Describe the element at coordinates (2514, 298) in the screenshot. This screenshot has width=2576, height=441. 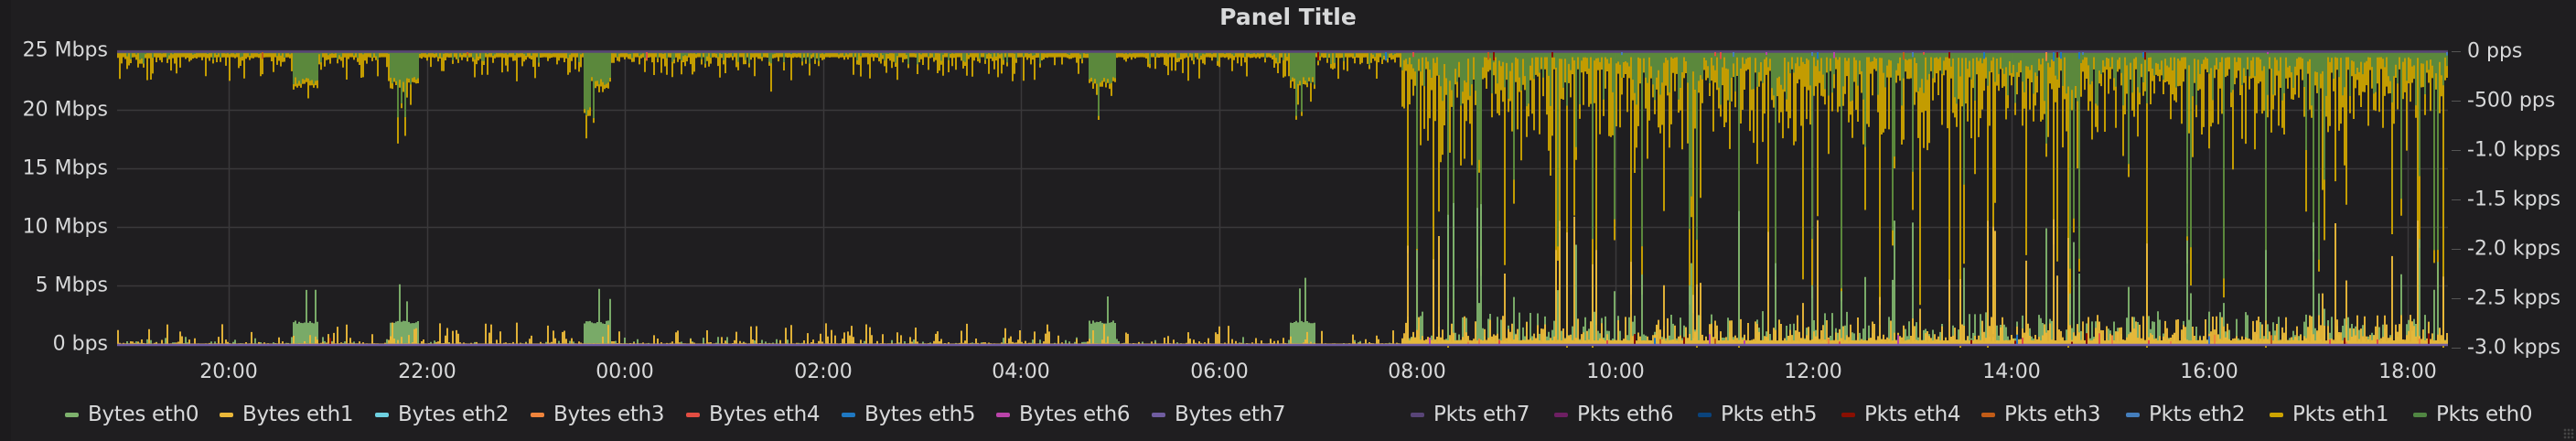
I see `y-right-tick-label: -2.5 kpps` at that location.